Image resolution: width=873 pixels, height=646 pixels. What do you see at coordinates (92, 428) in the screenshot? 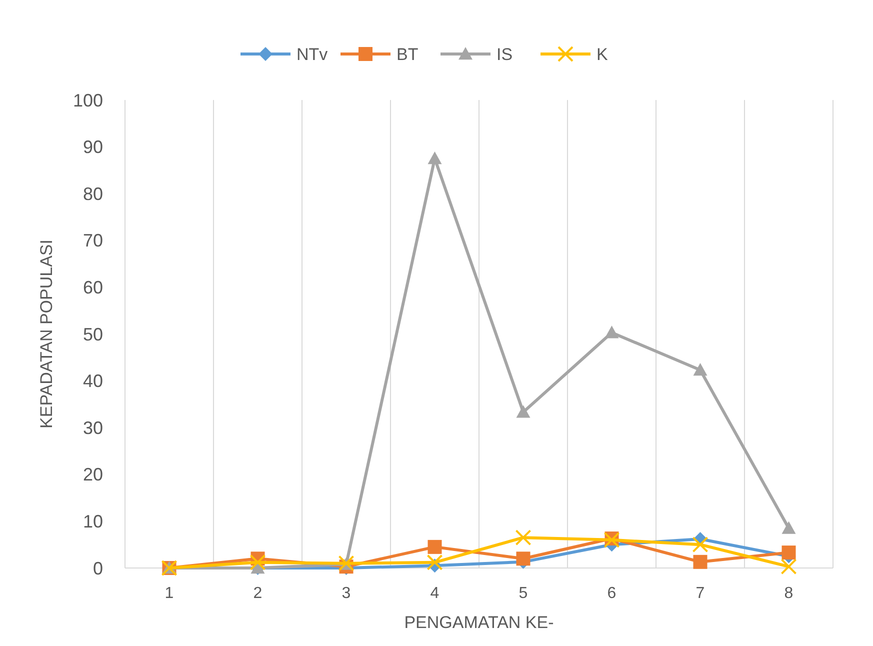
I see `y-tick-label: 30` at bounding box center [92, 428].